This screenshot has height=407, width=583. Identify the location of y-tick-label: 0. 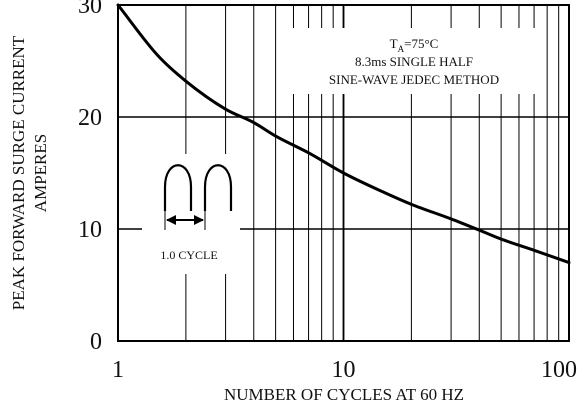
(96, 342).